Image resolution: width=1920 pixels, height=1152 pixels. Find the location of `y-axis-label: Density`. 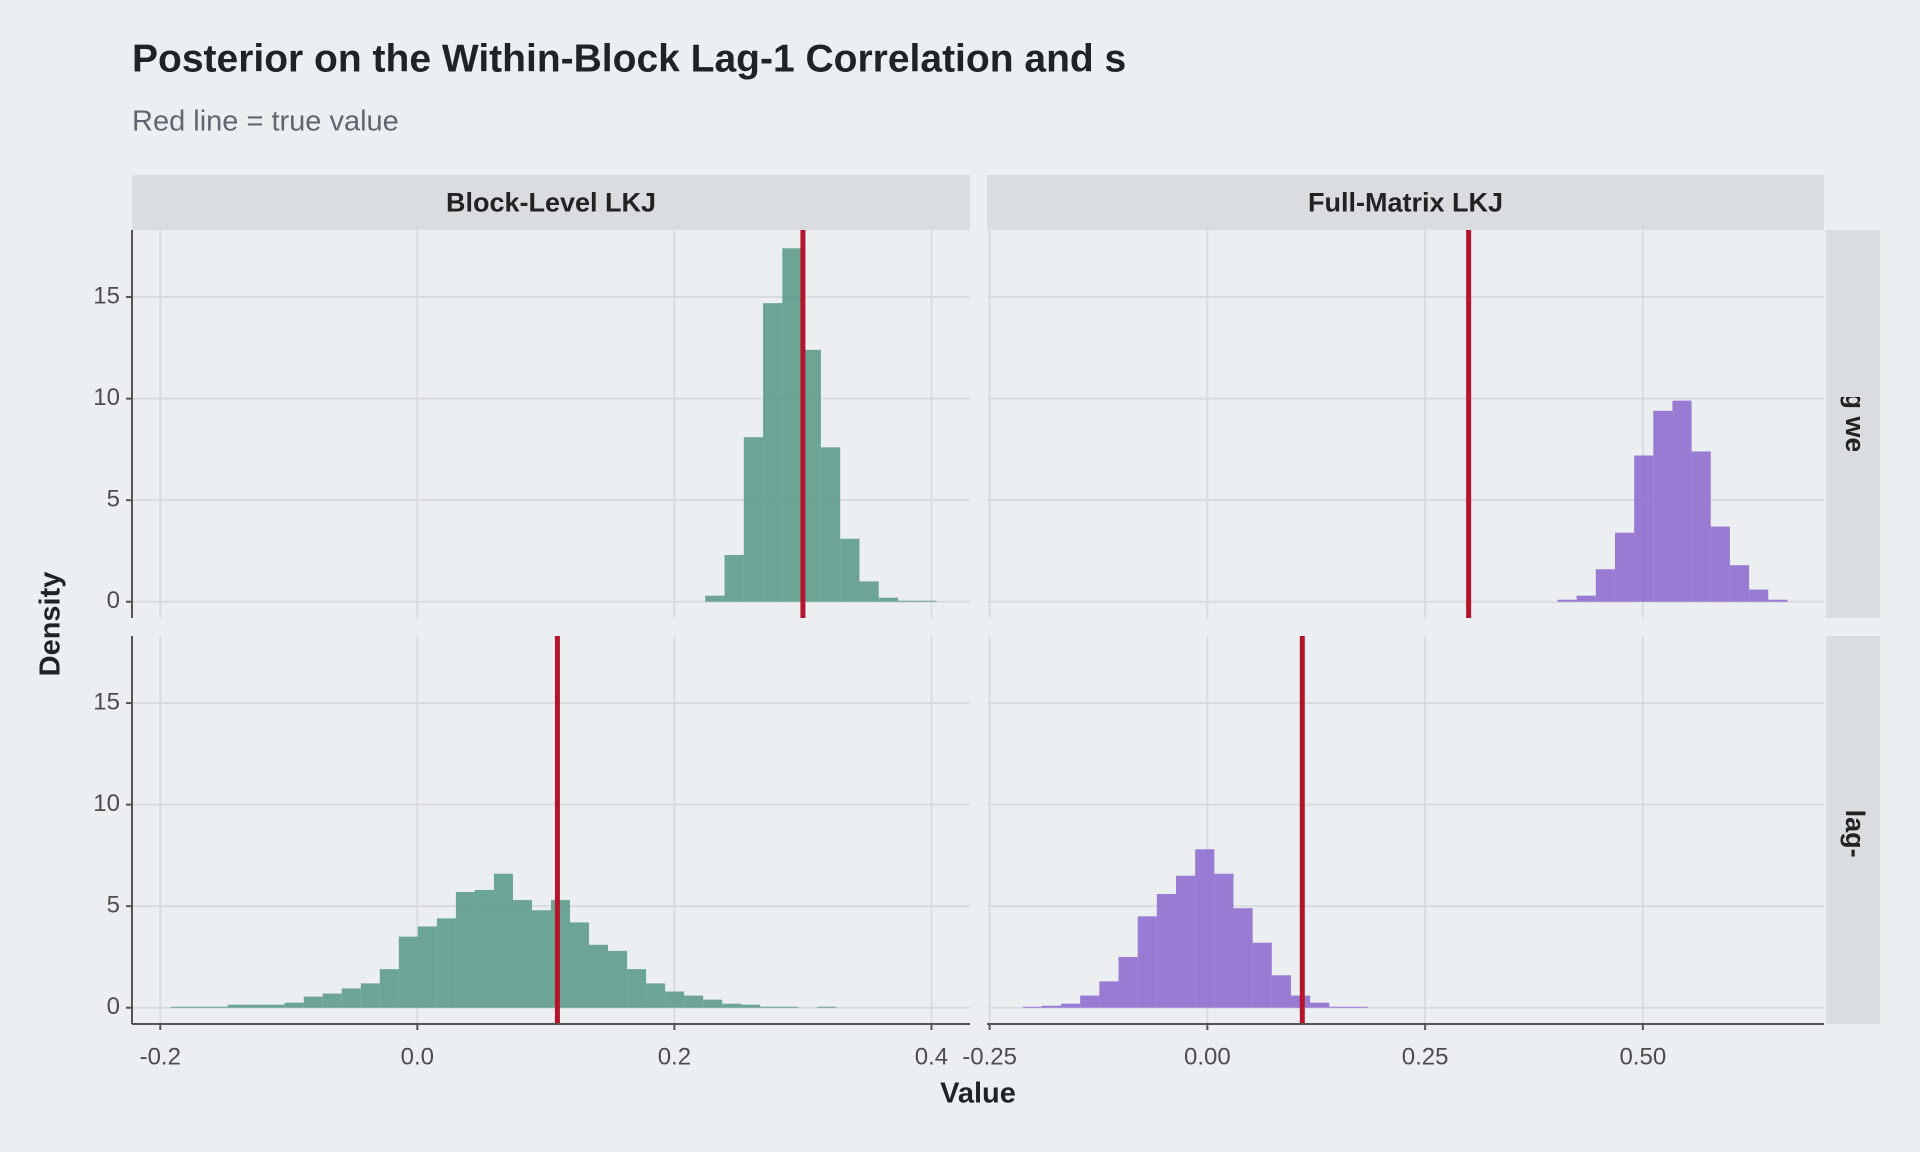

y-axis-label: Density is located at coordinates (51, 624).